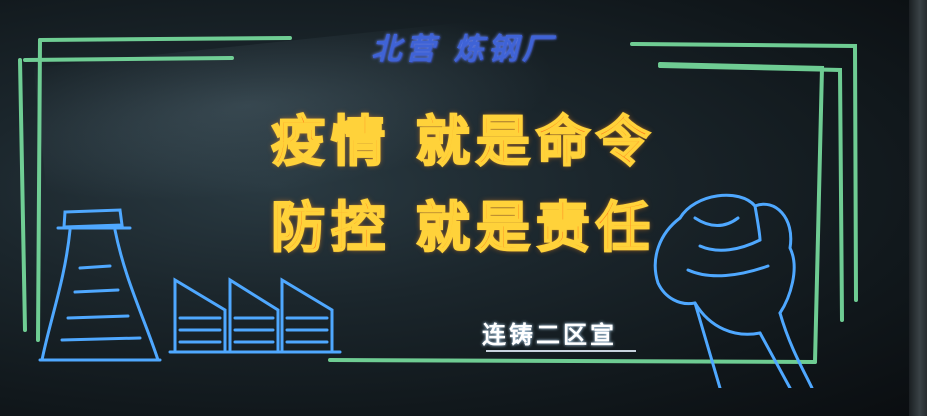 The width and height of the screenshot is (927, 416). What do you see at coordinates (463, 227) in the screenshot?
I see `slogan-line-2: 防控 就是责任` at bounding box center [463, 227].